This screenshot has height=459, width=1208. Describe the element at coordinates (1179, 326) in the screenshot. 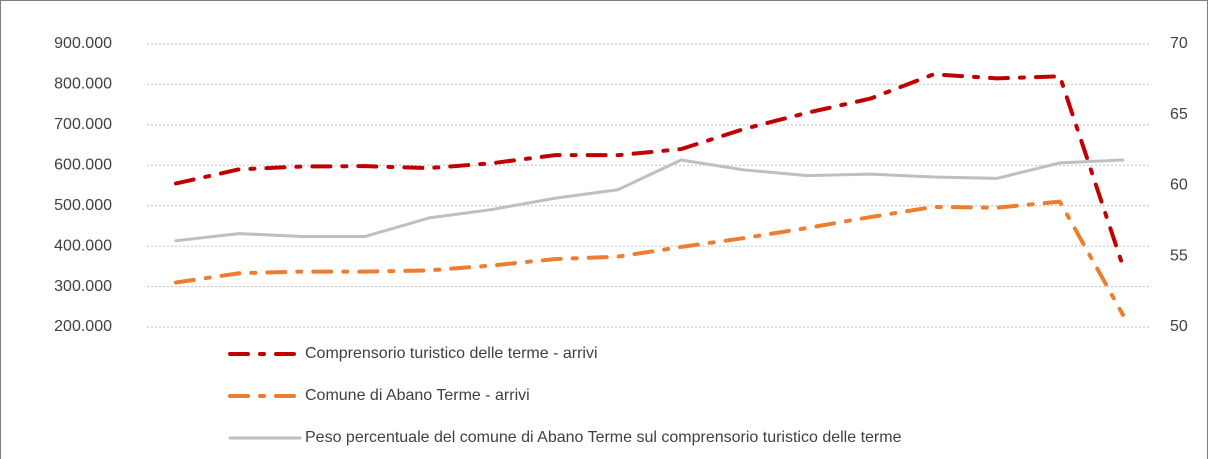

I see `y2-tick-label: 50` at that location.